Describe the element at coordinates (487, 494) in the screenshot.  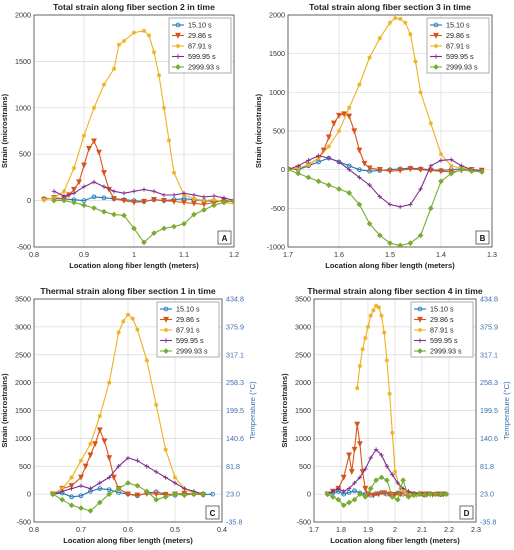
I see `right-tick-label: 23.0` at that location.